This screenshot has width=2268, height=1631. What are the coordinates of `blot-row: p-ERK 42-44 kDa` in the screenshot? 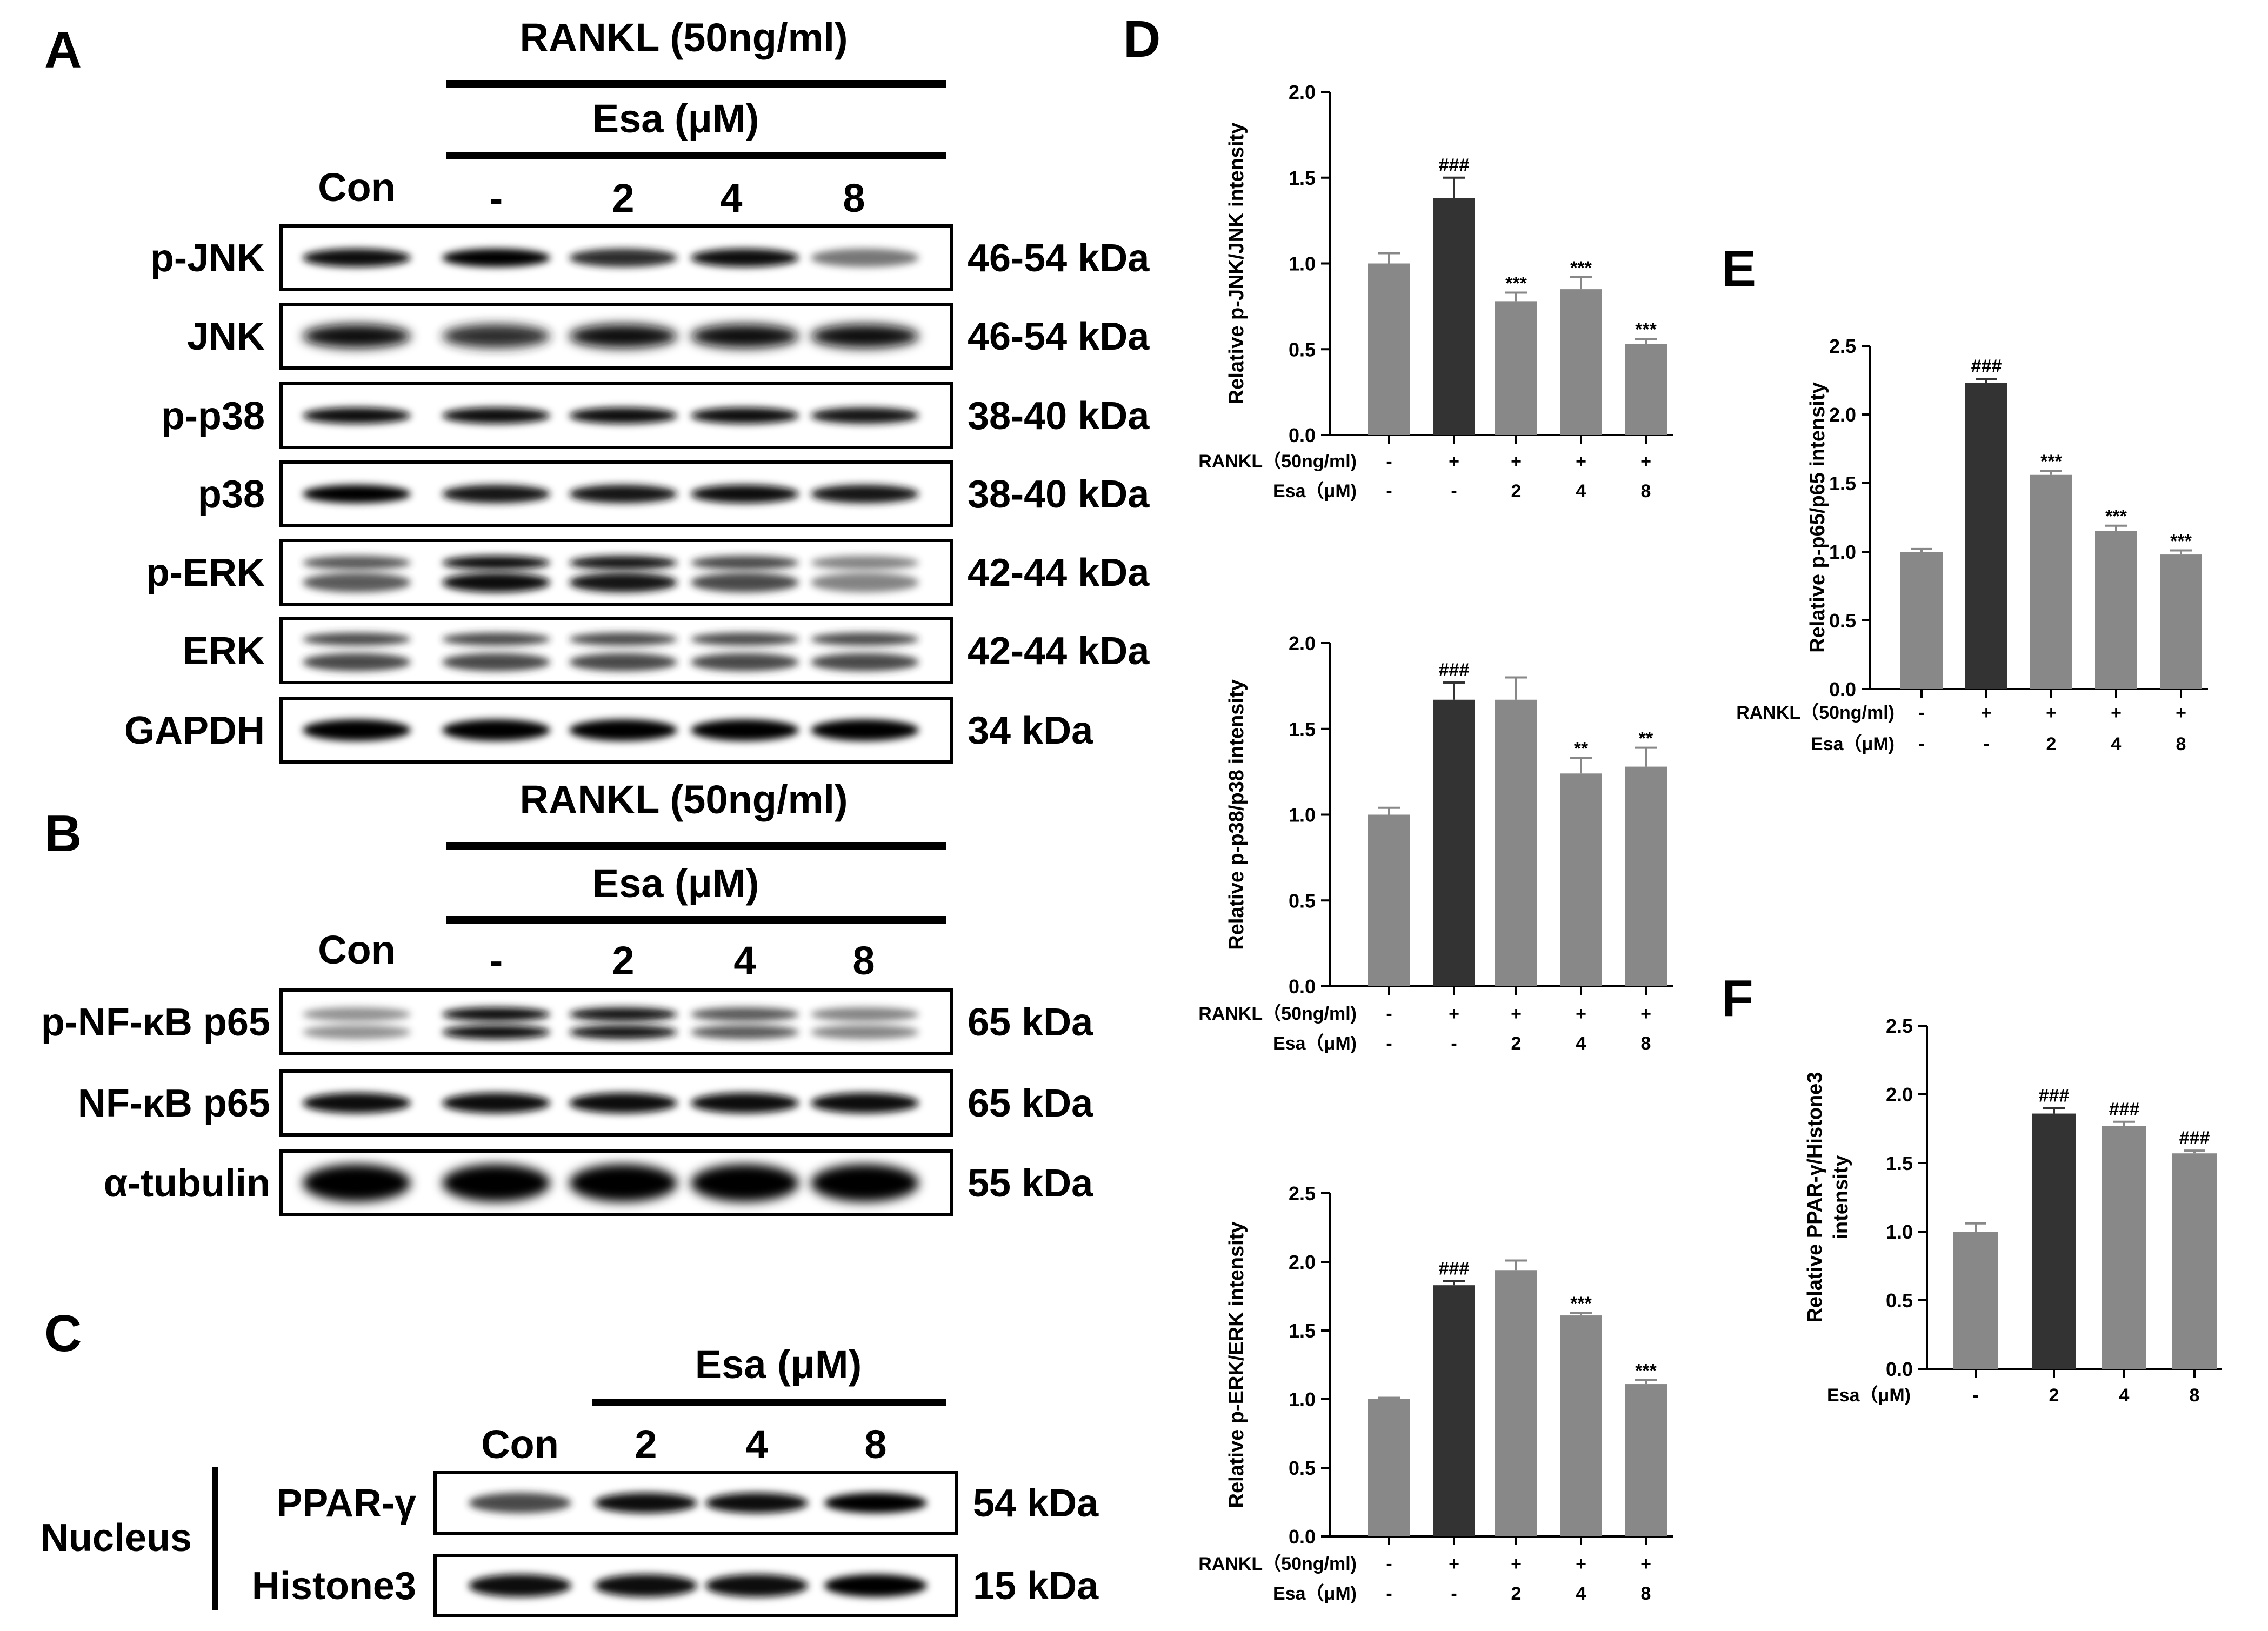 It's located at (648, 572).